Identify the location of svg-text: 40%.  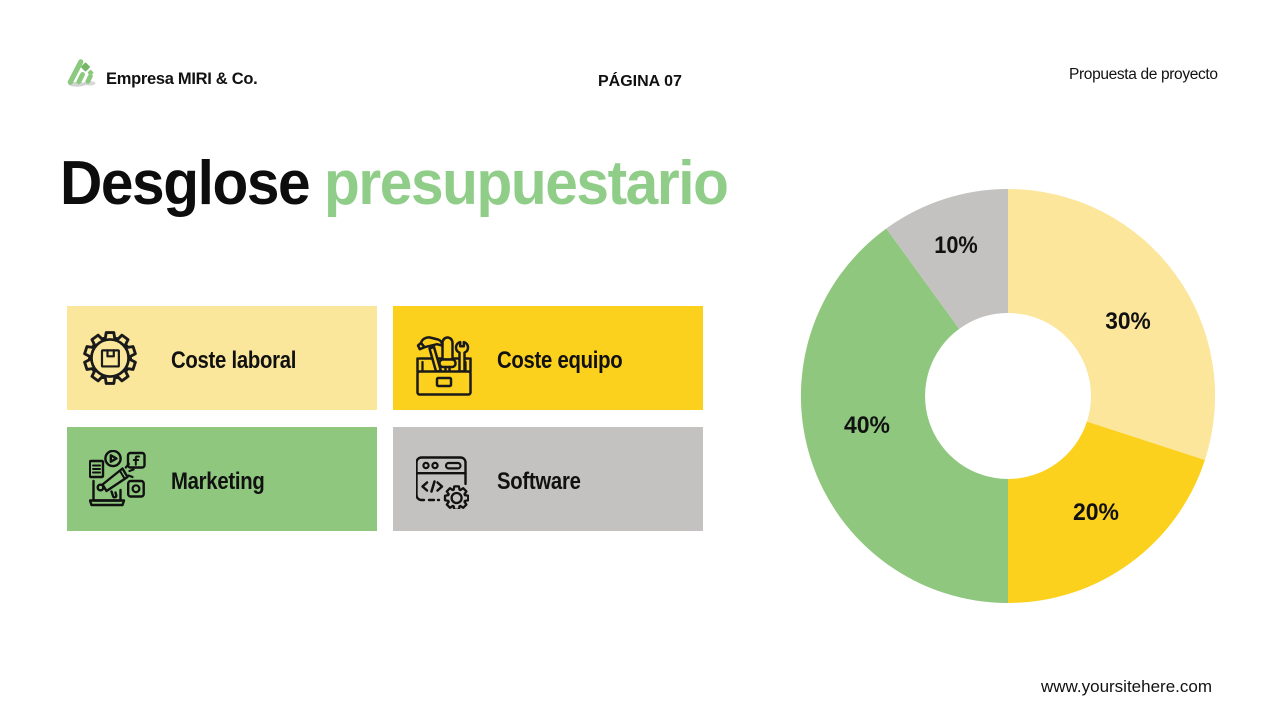
(867, 425).